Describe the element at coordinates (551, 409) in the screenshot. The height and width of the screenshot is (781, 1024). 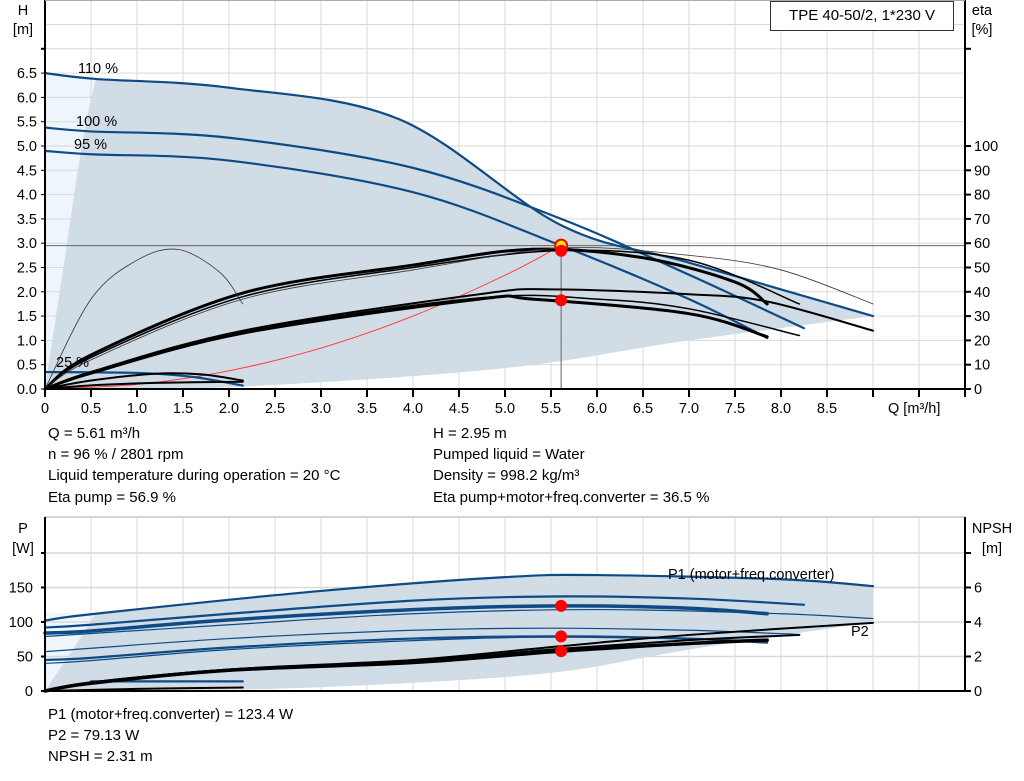
I see `x-tick-label: 5.5` at that location.